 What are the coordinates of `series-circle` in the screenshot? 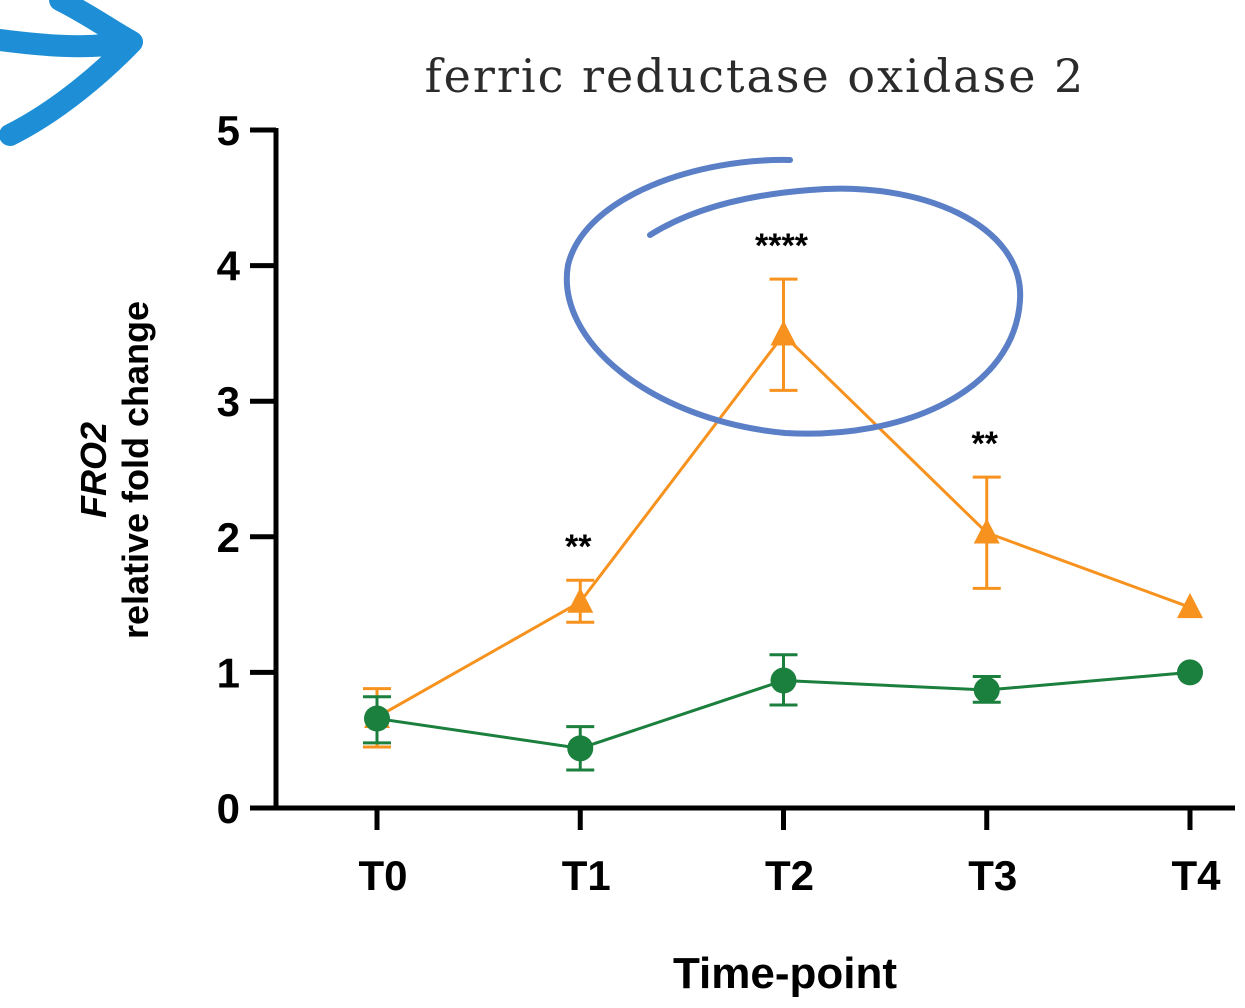 It's located at (783, 712).